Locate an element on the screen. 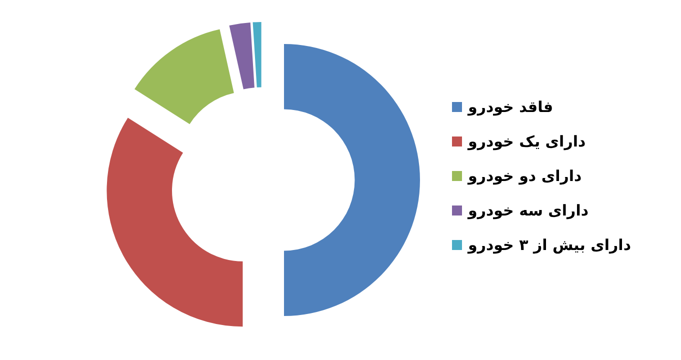  legend-label: دارای بیش از ۳ خودرو is located at coordinates (549, 245).